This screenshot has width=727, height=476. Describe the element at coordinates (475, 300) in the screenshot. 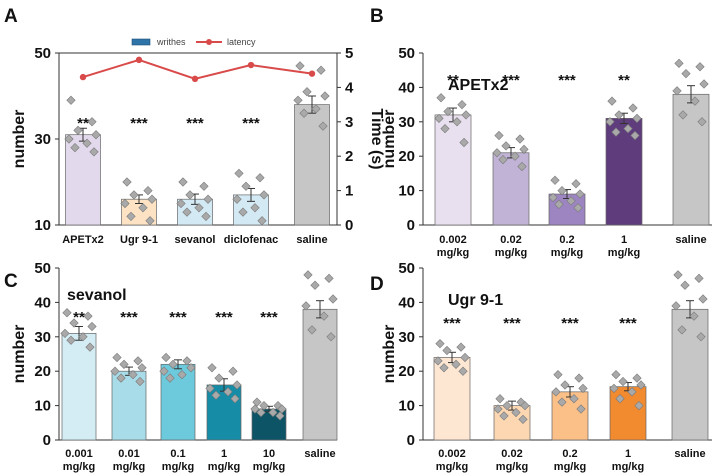

I see `panel-title: Ugr 9-1` at that location.